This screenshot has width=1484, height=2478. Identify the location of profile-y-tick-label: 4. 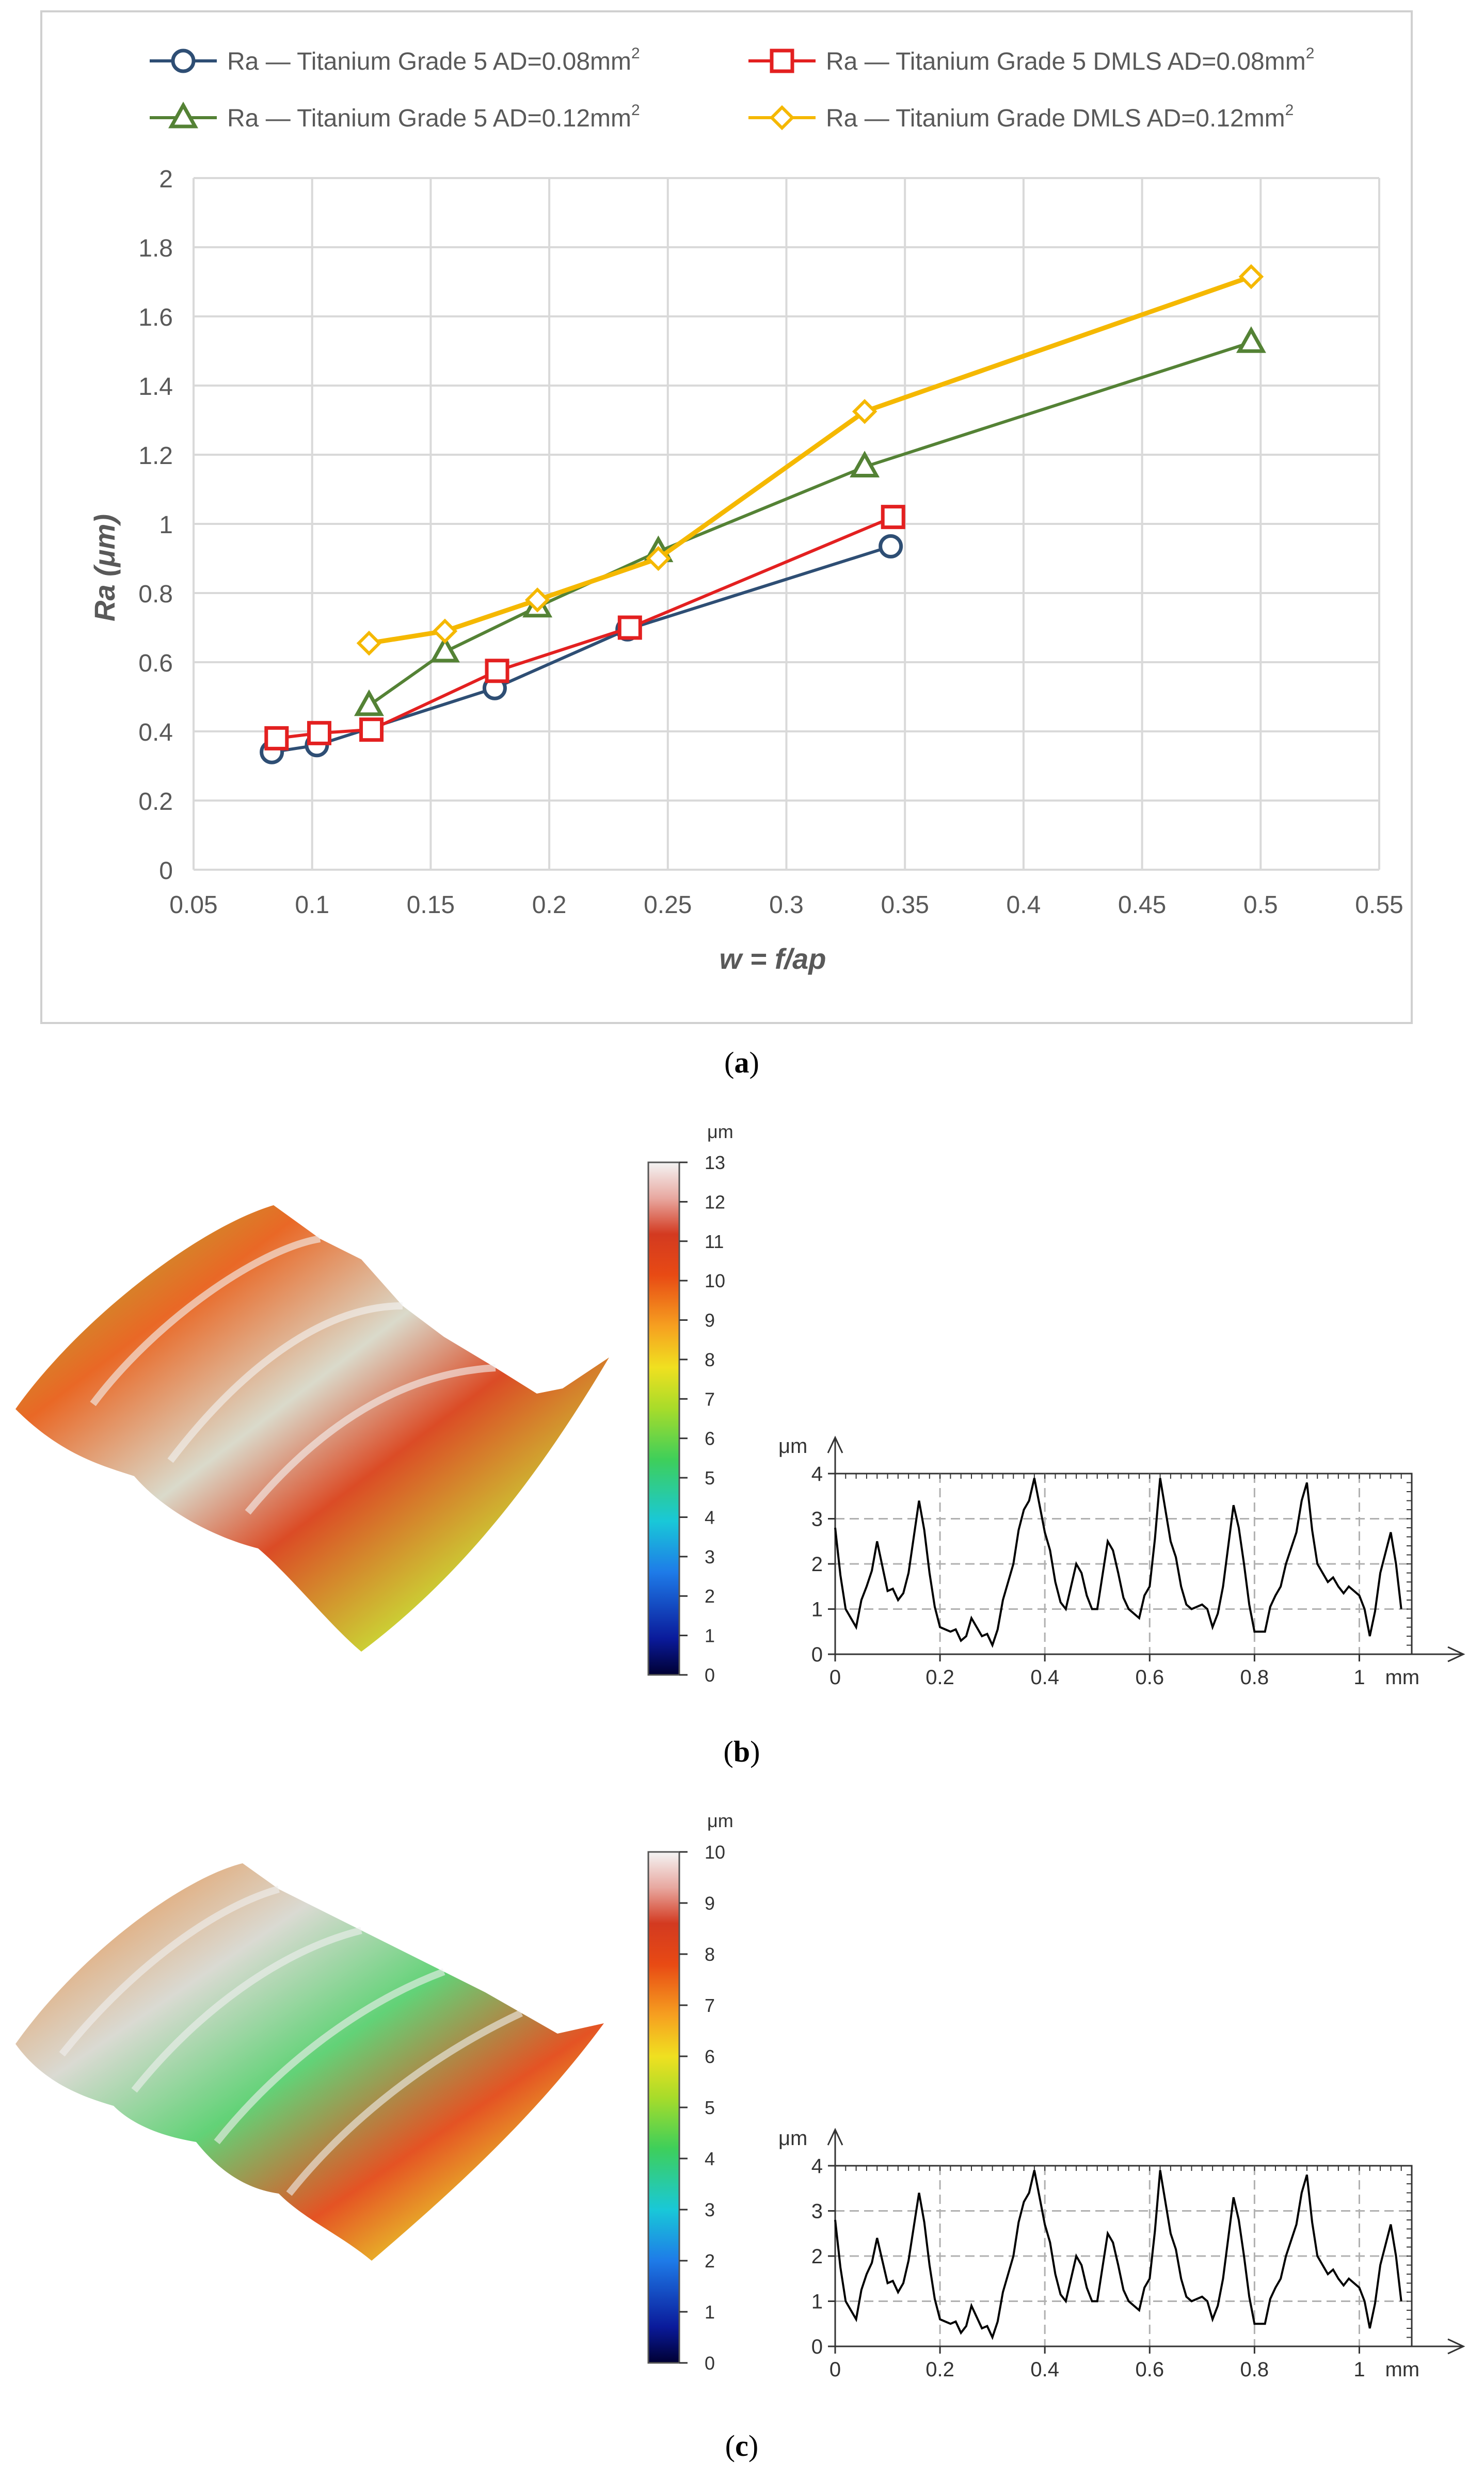
(817, 2167).